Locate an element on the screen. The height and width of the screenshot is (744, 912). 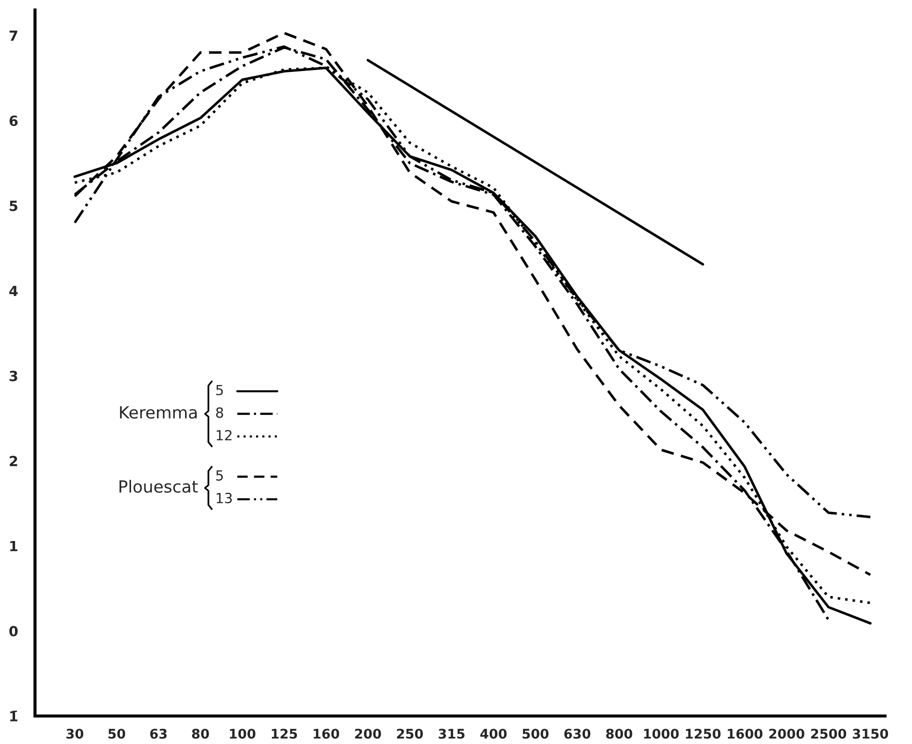
y-tick-label: 4 is located at coordinates (13, 291).